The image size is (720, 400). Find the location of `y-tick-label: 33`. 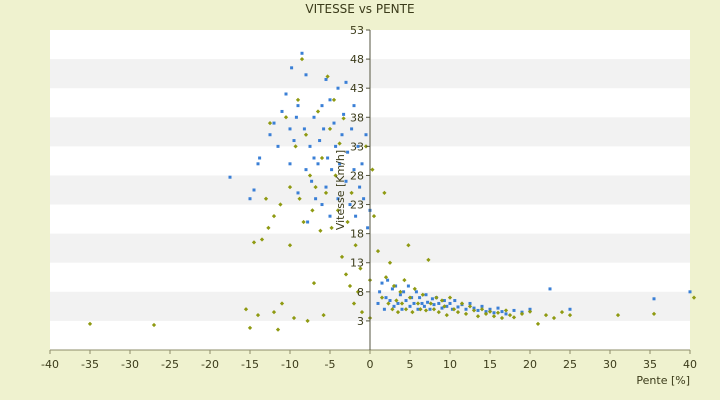

y-tick-label: 33 is located at coordinates (357, 146).